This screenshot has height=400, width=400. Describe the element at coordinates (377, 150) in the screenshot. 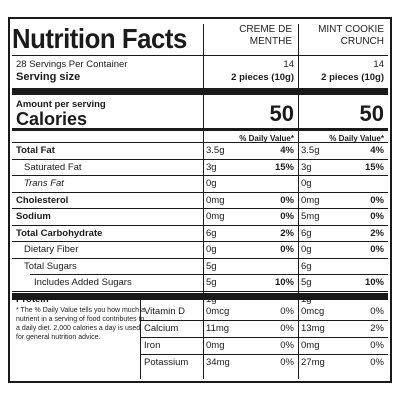

I see `nutrient-c2-dv: 4%` at that location.